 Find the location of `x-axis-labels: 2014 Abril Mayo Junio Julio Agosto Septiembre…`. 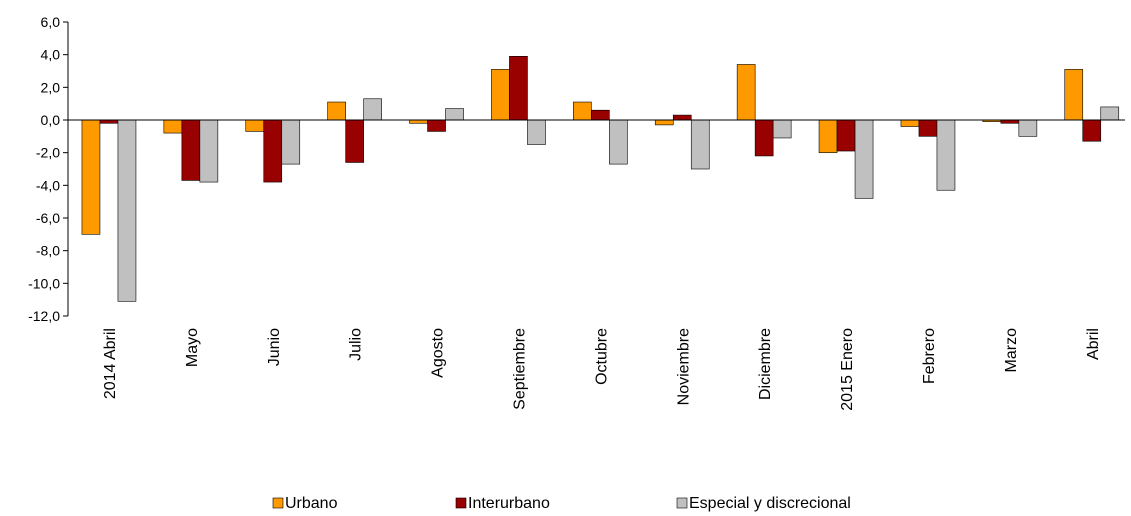

x-axis-labels: 2014 Abril Mayo Junio Julio Agosto Septiembre… is located at coordinates (602, 369).